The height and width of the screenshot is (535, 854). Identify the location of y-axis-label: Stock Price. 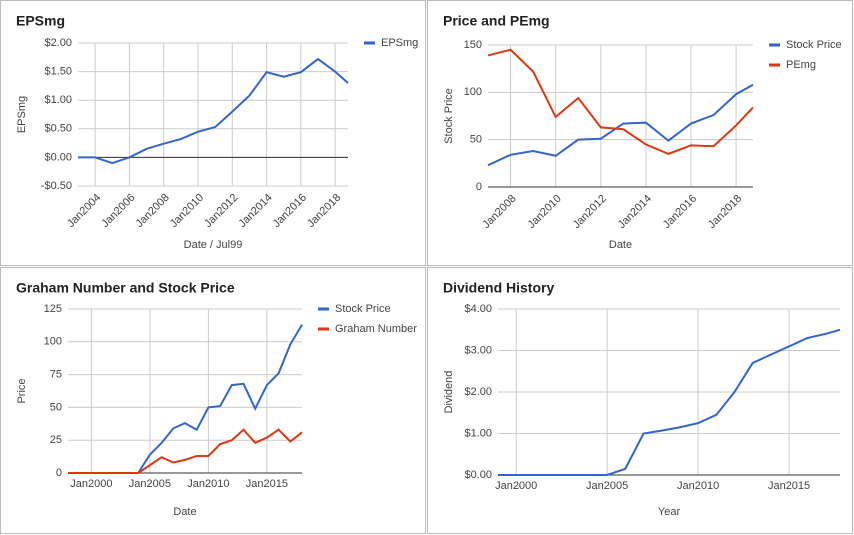
(449, 116).